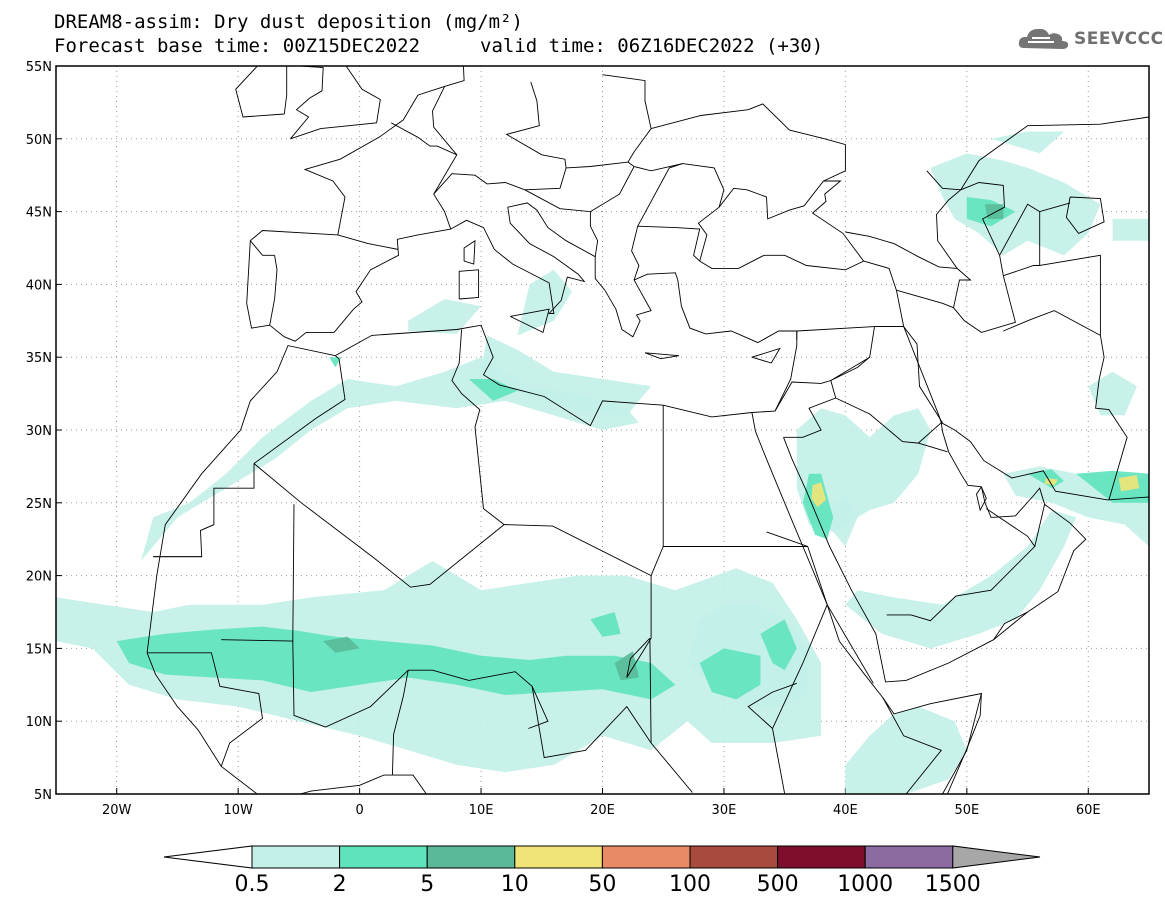 This screenshot has height=907, width=1165. I want to click on colorbar-label: 1500, so click(953, 884).